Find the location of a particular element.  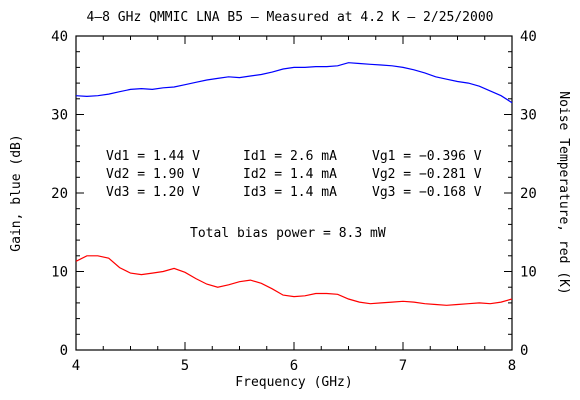

bias-vg3: Vg3 = −0.168 V is located at coordinates (427, 192).